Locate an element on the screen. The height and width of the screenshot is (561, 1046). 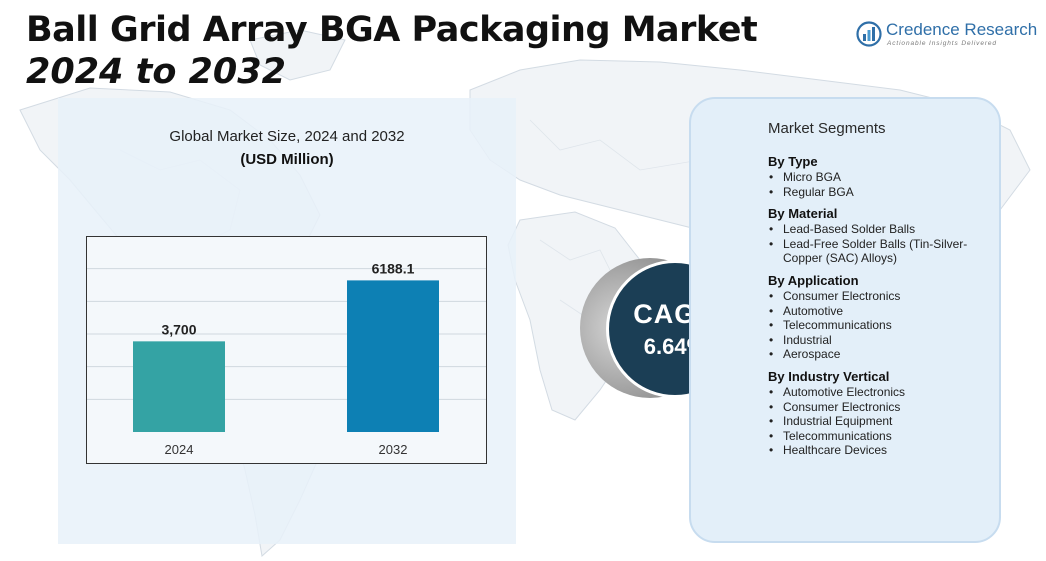
segment-group: By TypeMicro BGARegular BGA is located at coordinates (880, 176).